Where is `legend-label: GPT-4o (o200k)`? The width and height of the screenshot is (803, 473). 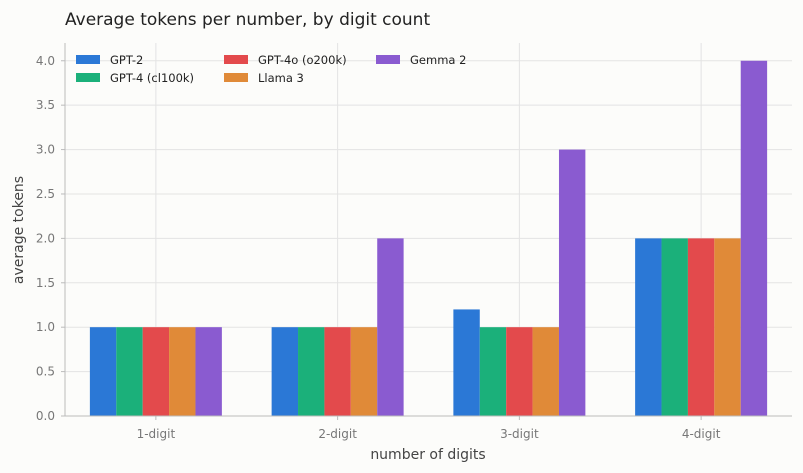 legend-label: GPT-4o (o200k) is located at coordinates (302, 60).